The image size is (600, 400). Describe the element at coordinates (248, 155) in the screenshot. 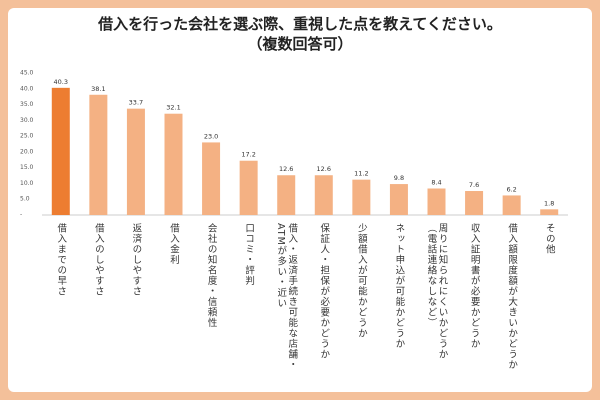

I see `value-label: 17.2` at that location.